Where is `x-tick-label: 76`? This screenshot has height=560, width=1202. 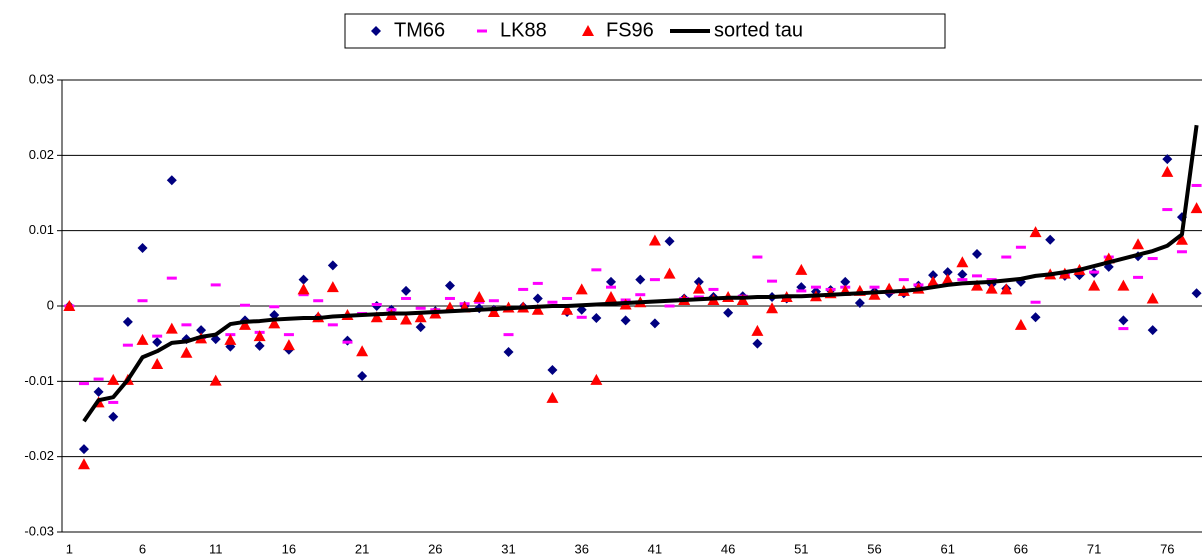
x-tick-label: 76 is located at coordinates (1167, 548).